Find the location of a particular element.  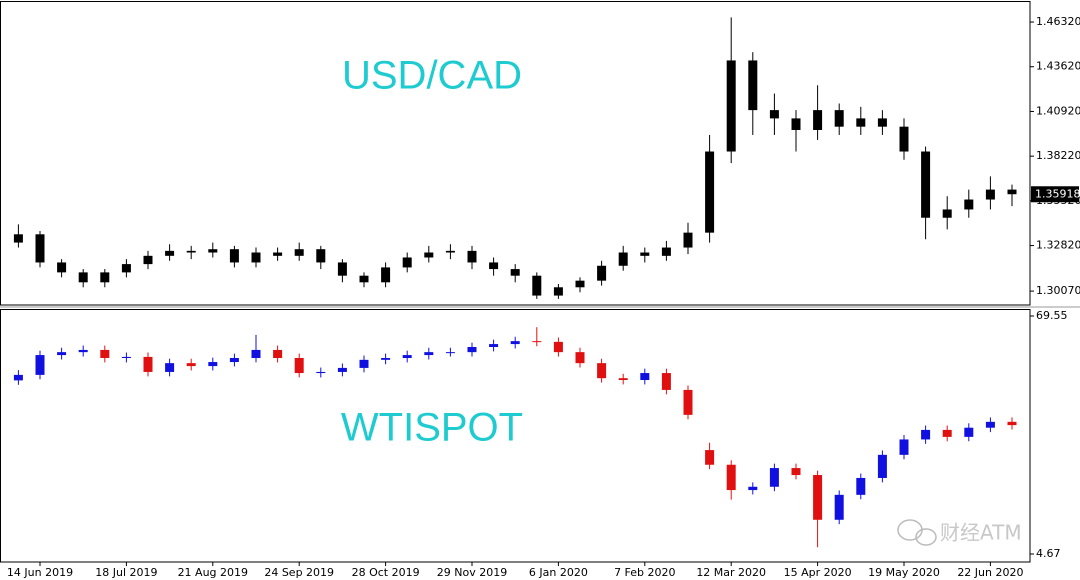

price-label-box is located at coordinates (1055, 194).